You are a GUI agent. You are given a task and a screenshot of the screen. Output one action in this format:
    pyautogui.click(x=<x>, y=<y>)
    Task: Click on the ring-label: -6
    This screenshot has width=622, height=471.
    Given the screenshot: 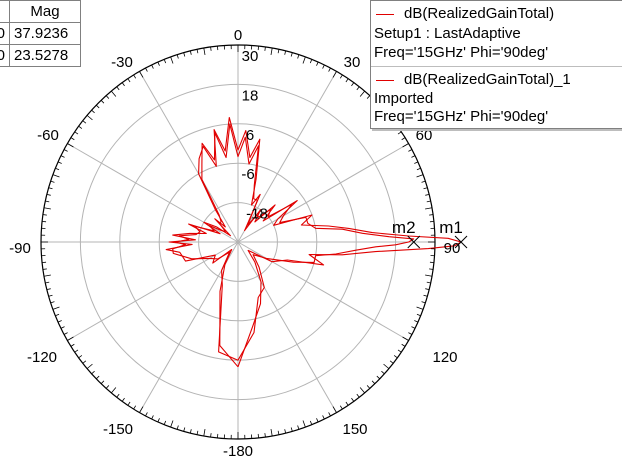 What is the action you would take?
    pyautogui.click(x=247, y=174)
    